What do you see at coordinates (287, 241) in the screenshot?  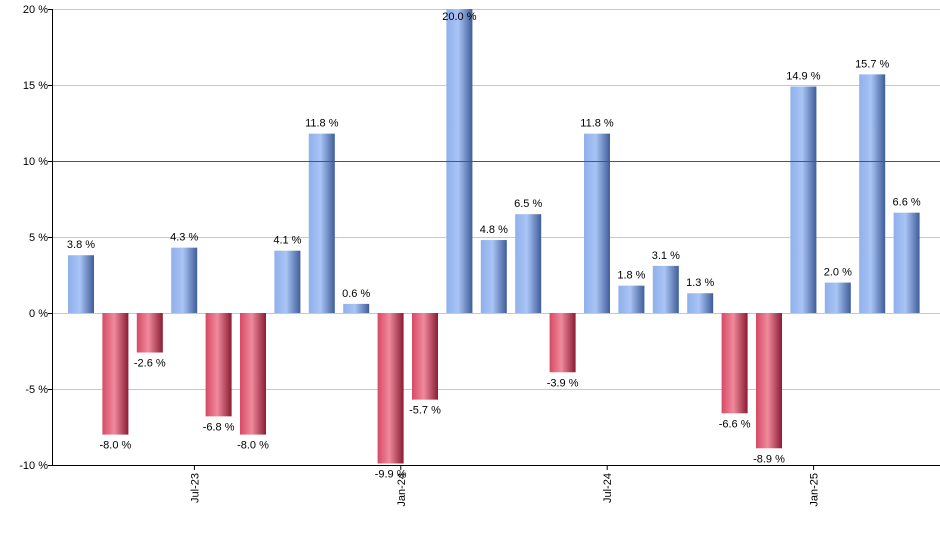 I see `bar-value-label: 4.1 %` at bounding box center [287, 241].